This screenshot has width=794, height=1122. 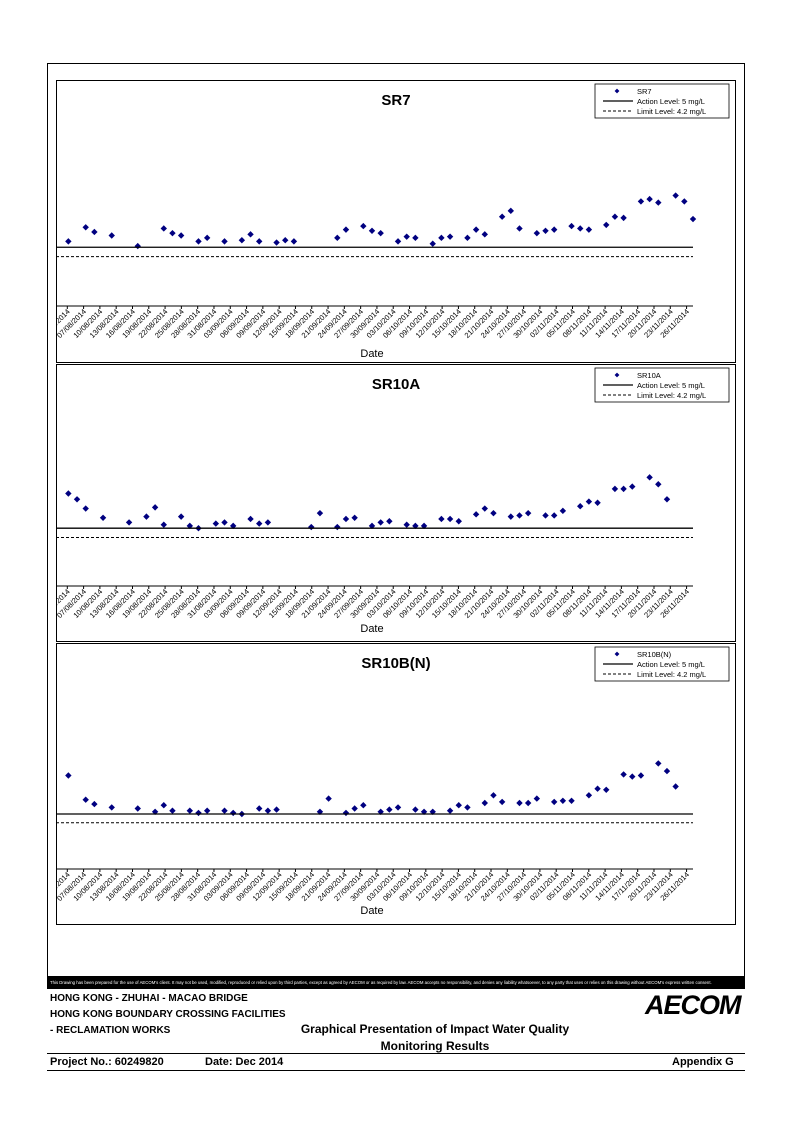 I want to click on x-axis-label: Date, so click(x=371, y=629).